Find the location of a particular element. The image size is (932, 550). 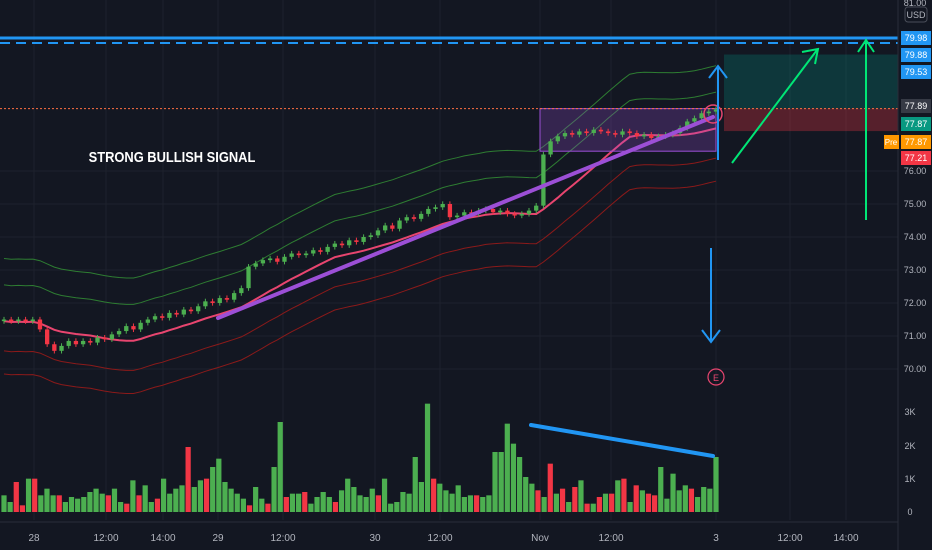

green-arrow-diagonal is located at coordinates (774, 106).